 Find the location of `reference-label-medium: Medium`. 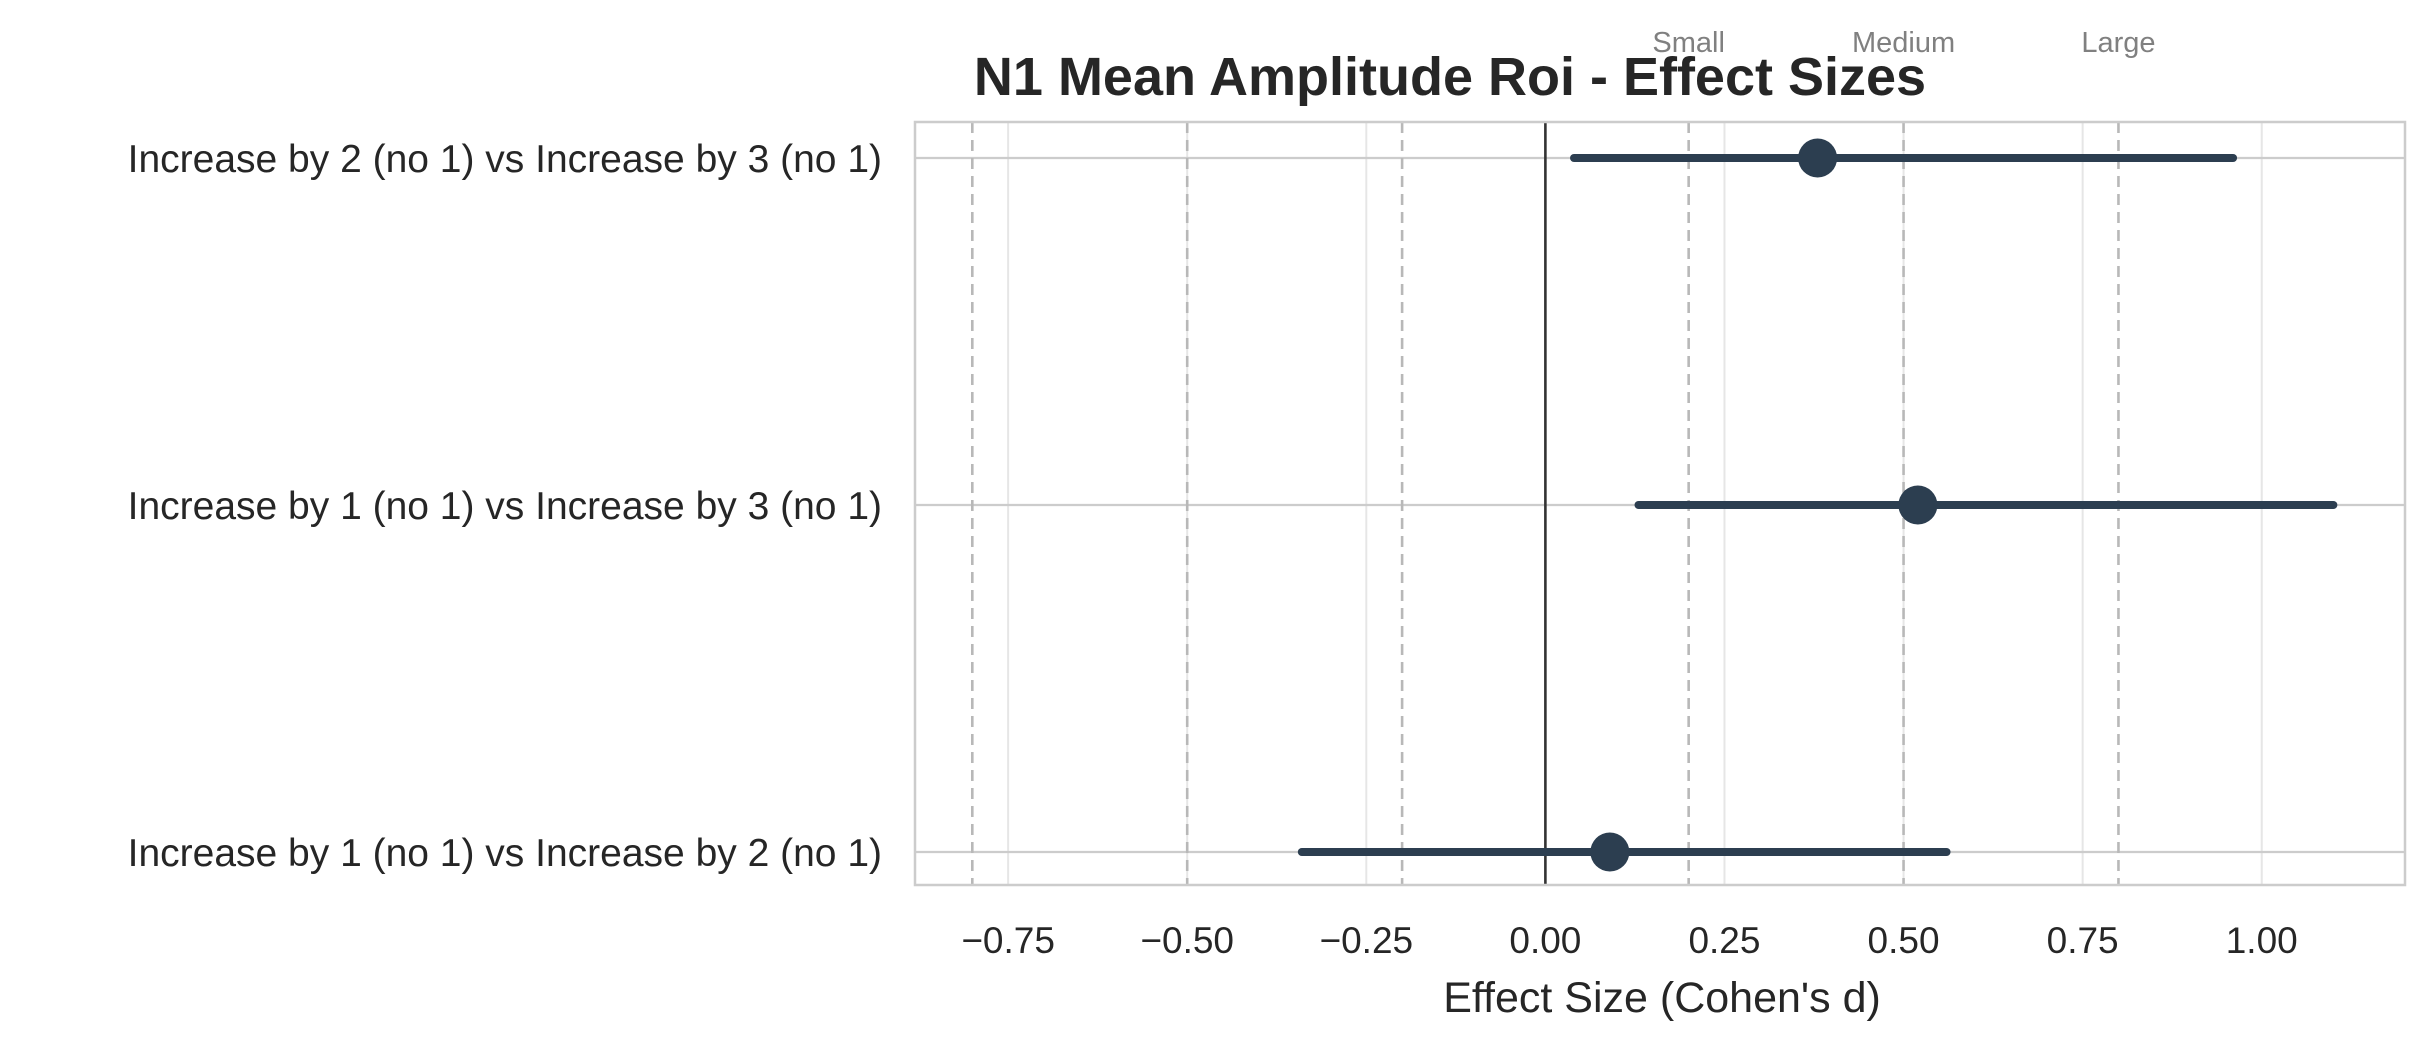

reference-label-medium: Medium is located at coordinates (1903, 43).